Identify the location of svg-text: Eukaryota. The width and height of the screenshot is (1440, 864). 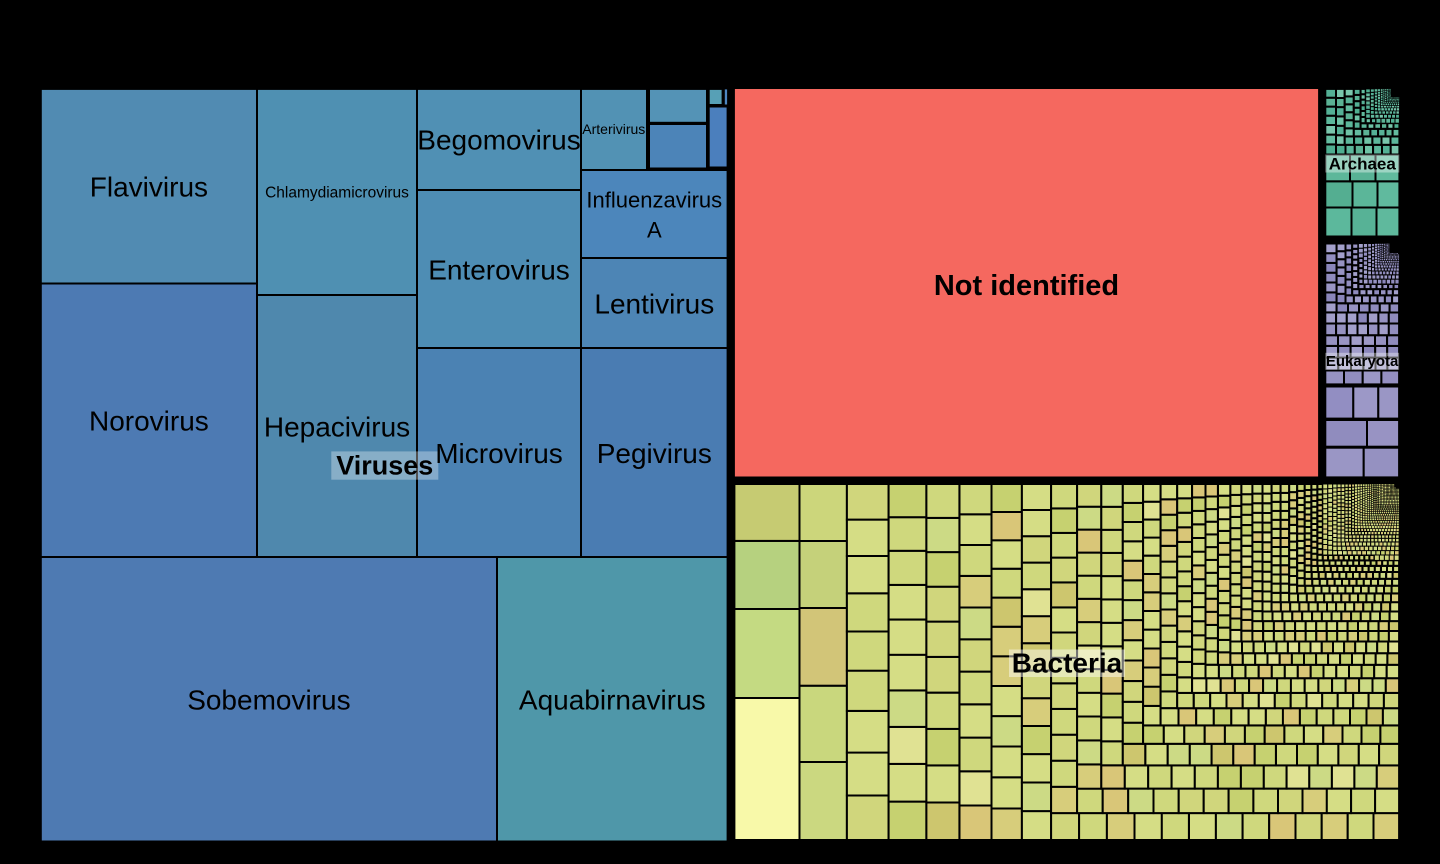
(1362, 361).